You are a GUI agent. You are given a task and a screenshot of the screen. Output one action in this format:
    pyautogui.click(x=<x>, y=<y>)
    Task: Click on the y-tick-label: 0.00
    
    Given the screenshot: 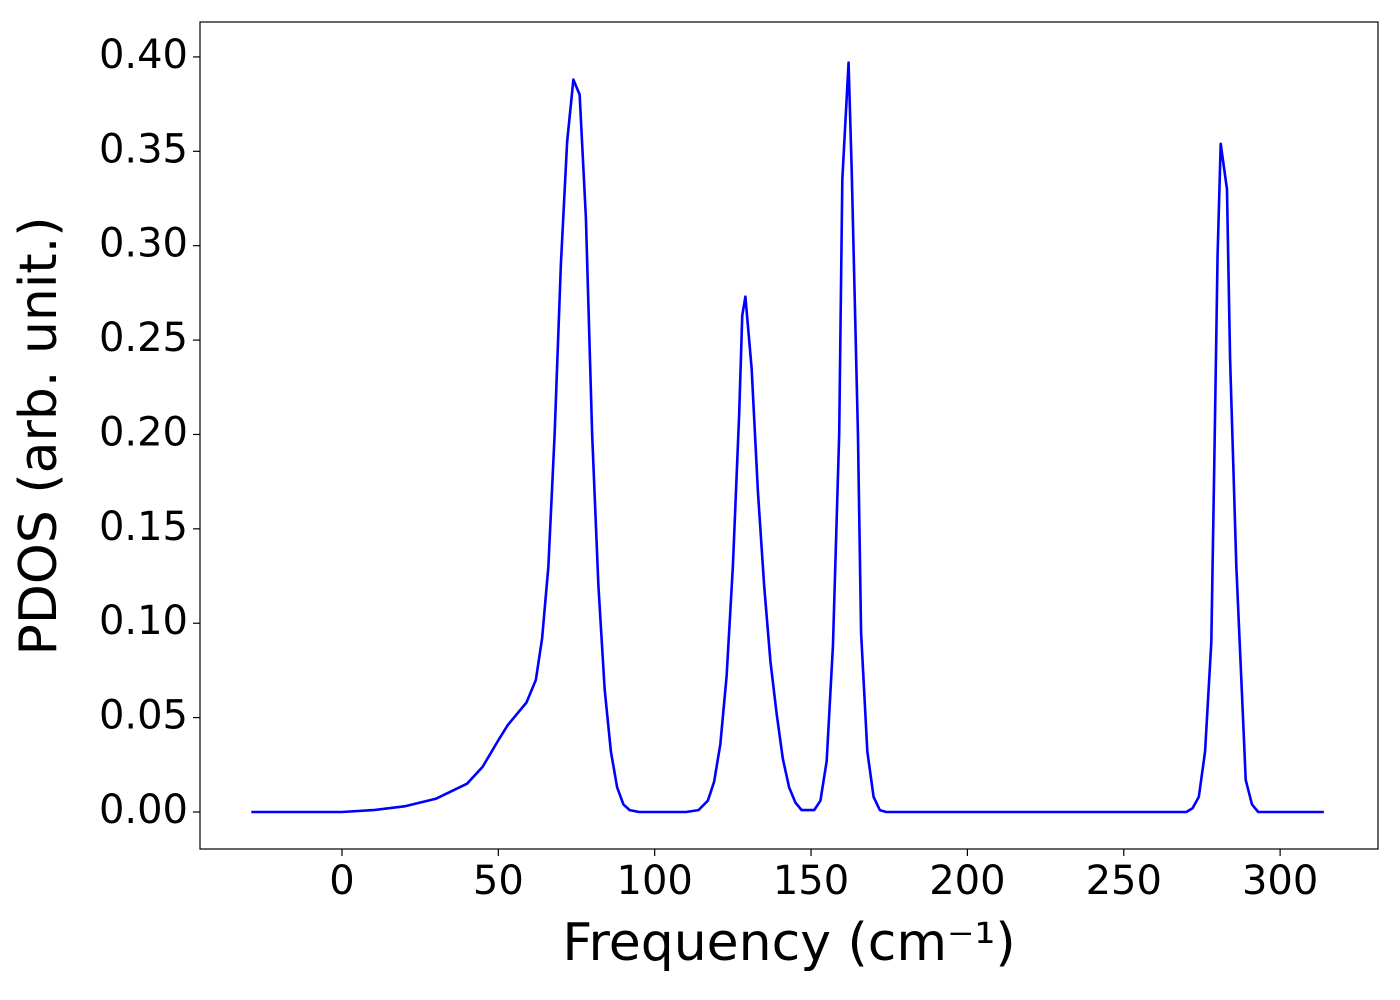 What is the action you would take?
    pyautogui.click(x=143, y=810)
    